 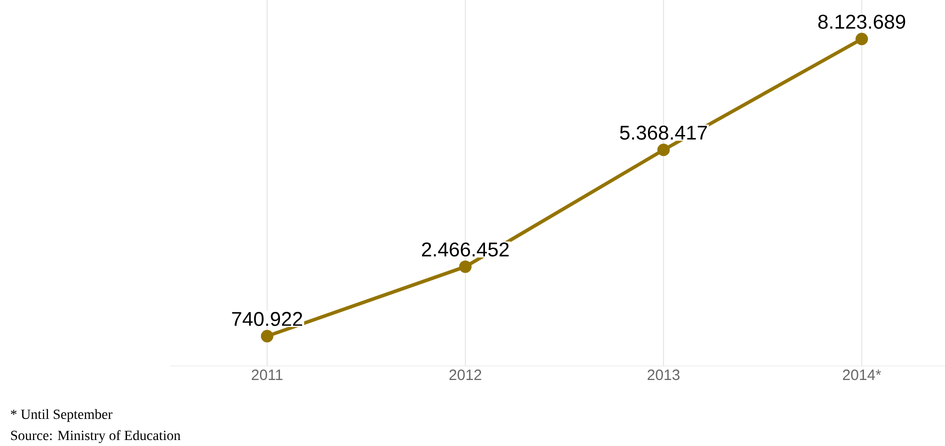 What do you see at coordinates (267, 319) in the screenshot?
I see `data-label: 740.922` at bounding box center [267, 319].